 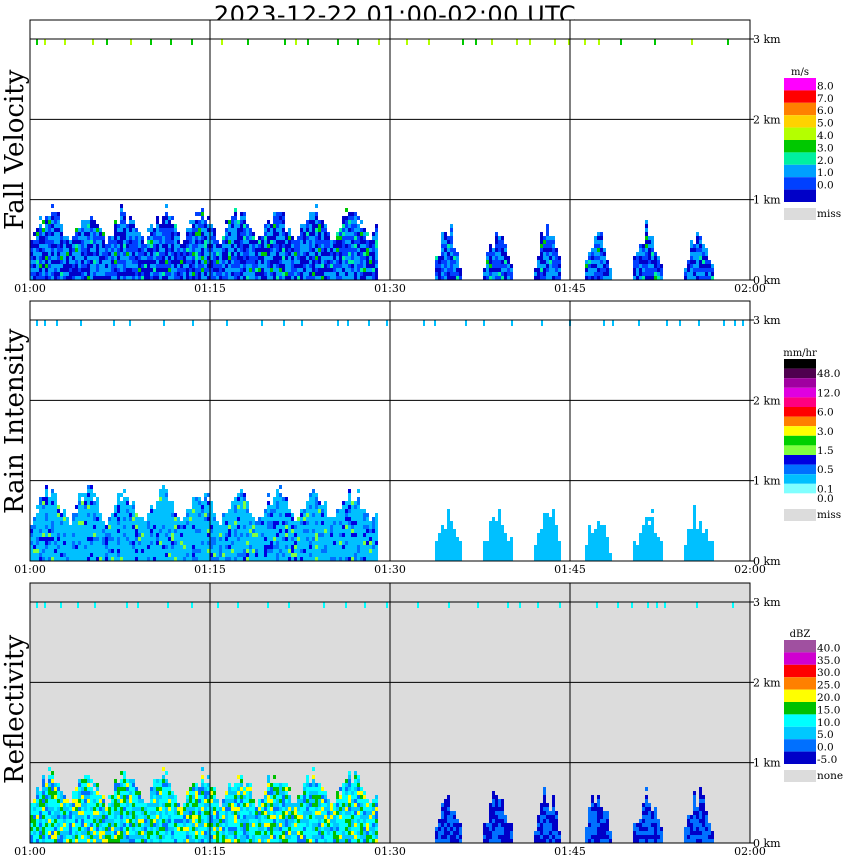 I want to click on legend-value: 0.1, so click(x=825, y=489).